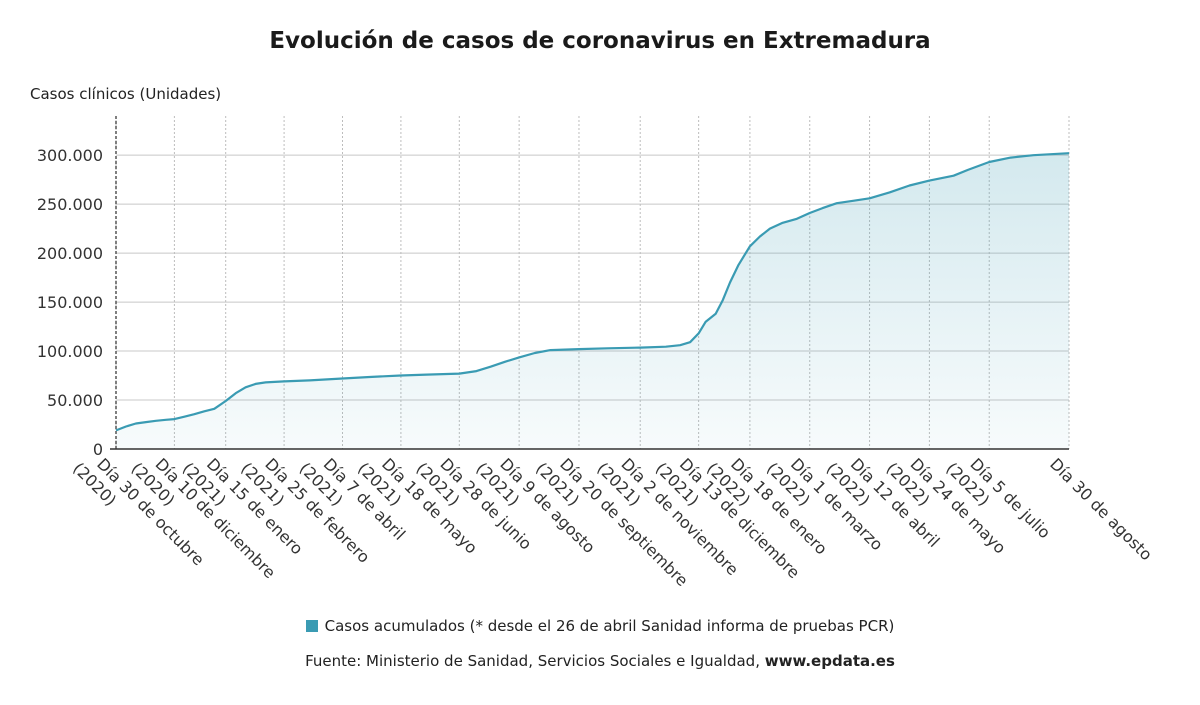  I want to click on y-tick-label: 100.000, so click(70, 351).